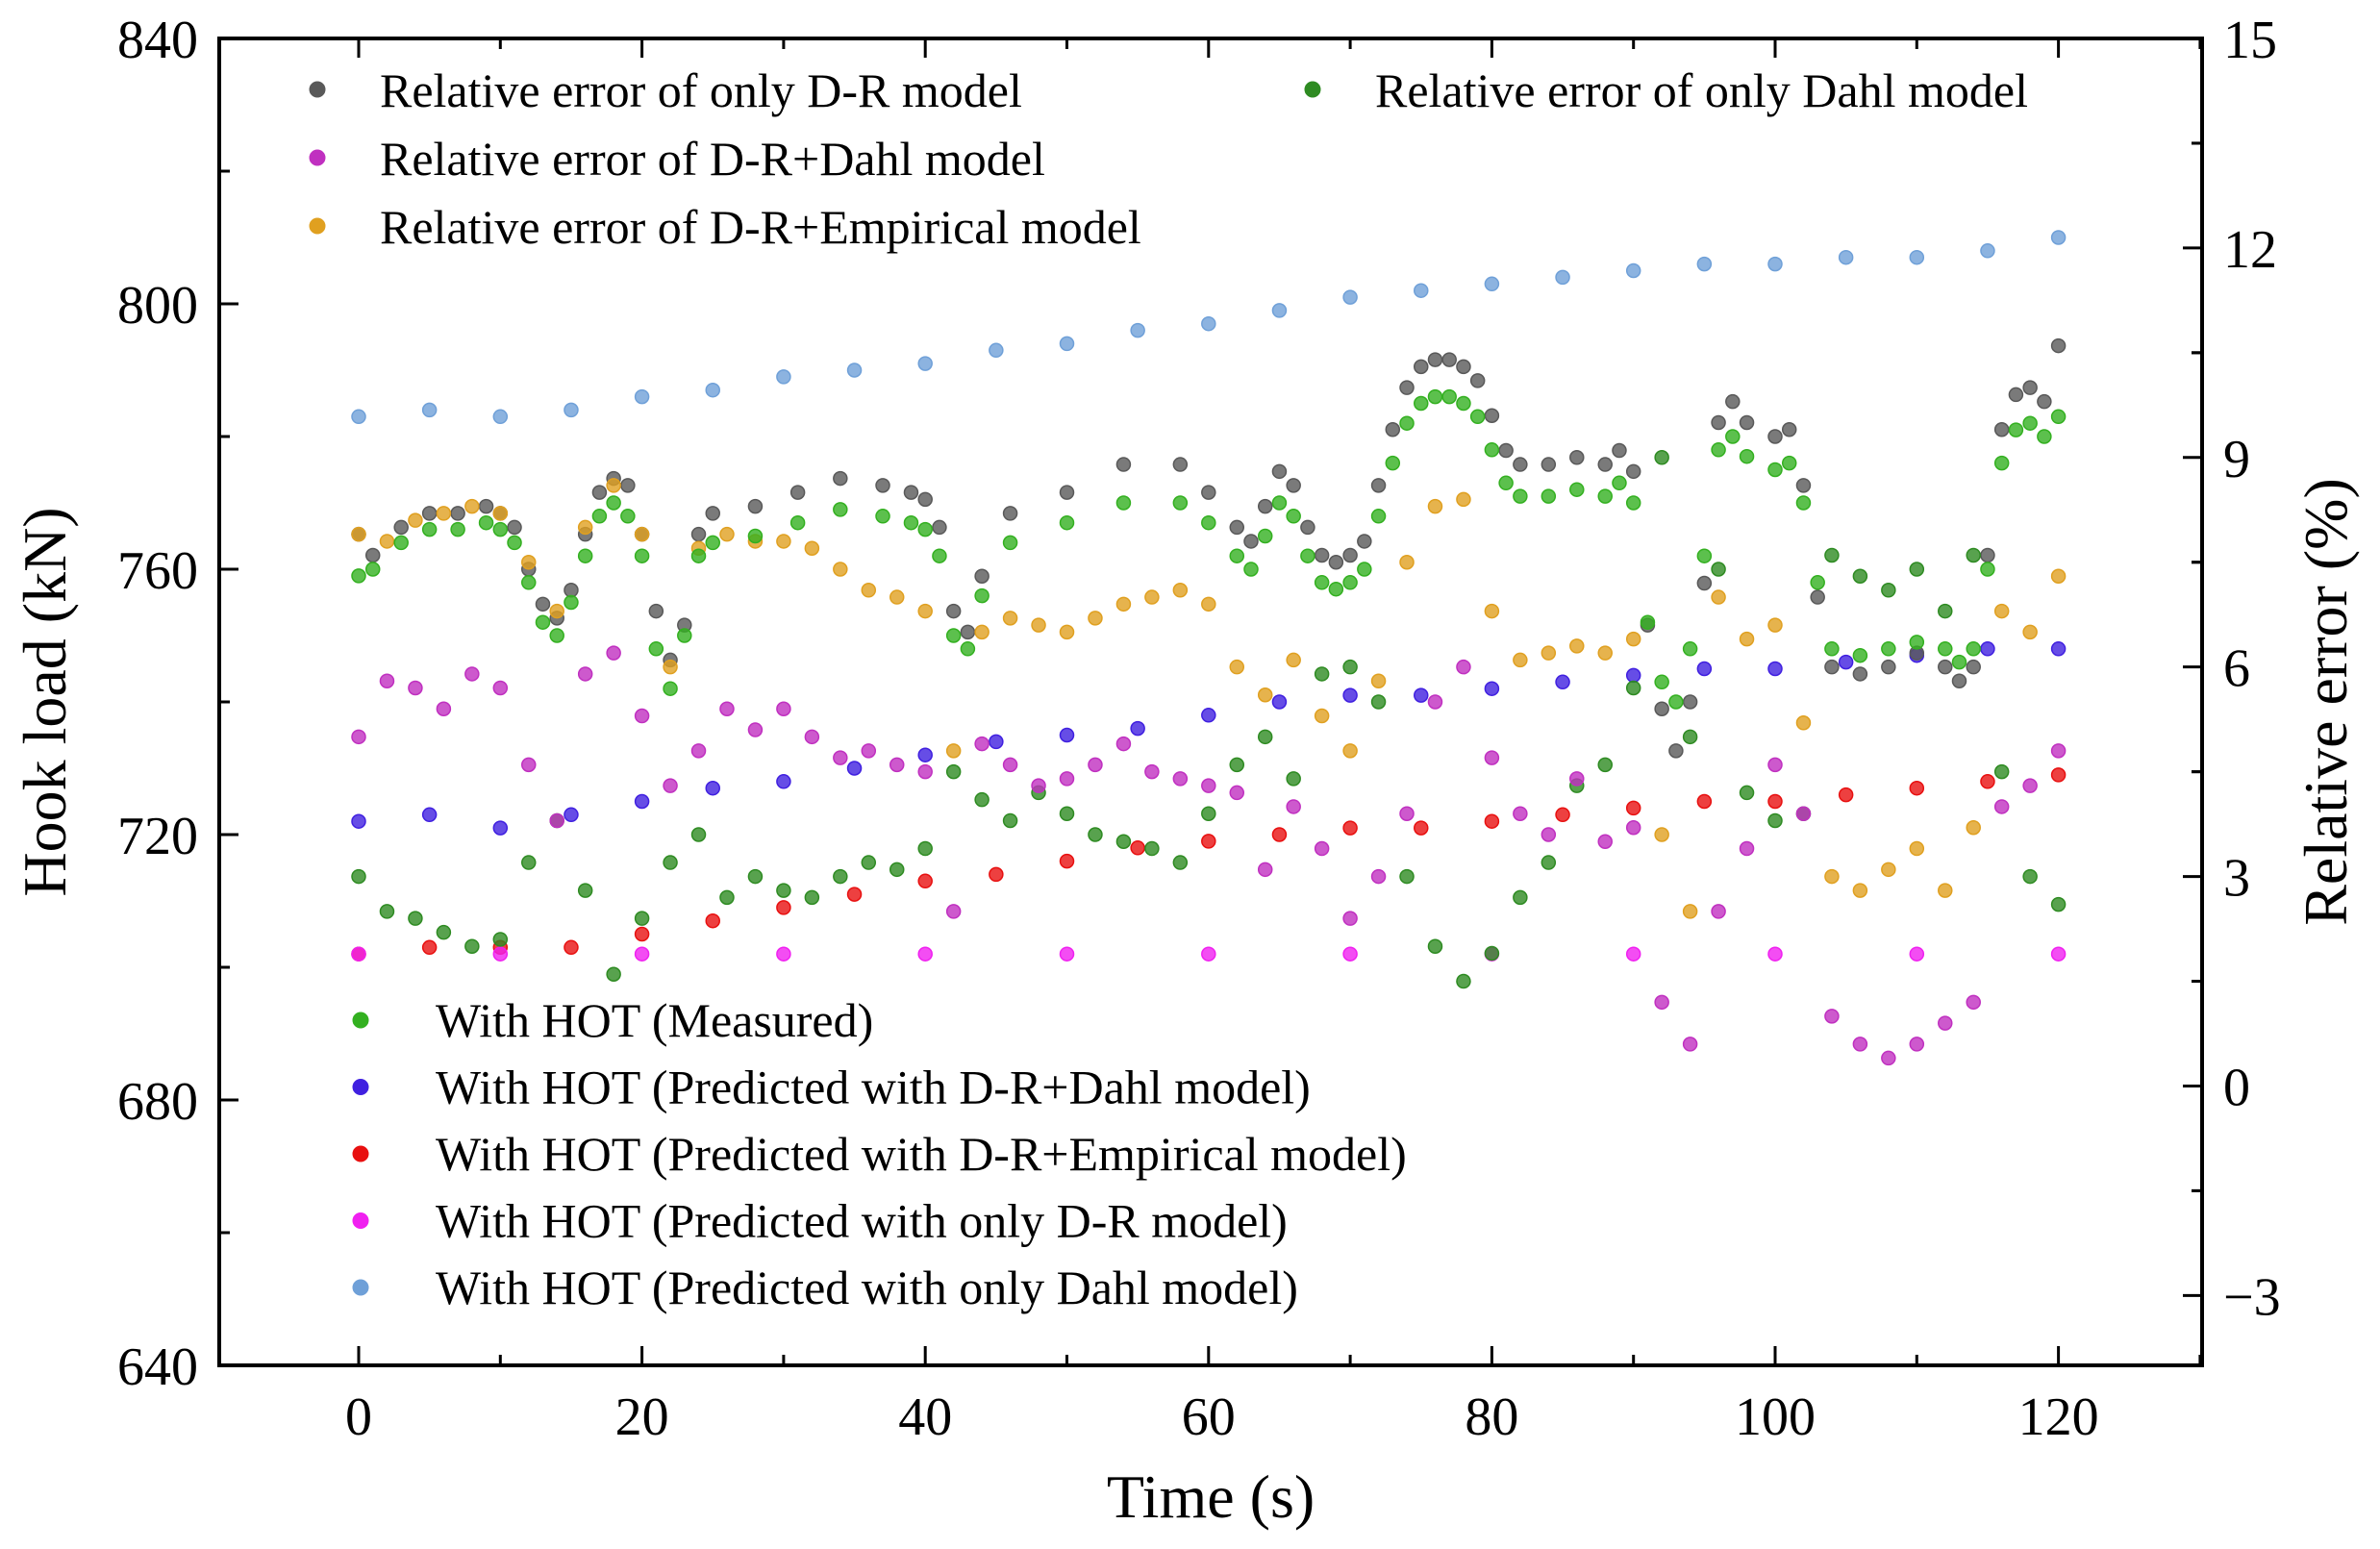 The width and height of the screenshot is (2380, 1549). Describe the element at coordinates (158, 1367) in the screenshot. I see `y-left-tick-label: 640` at that location.